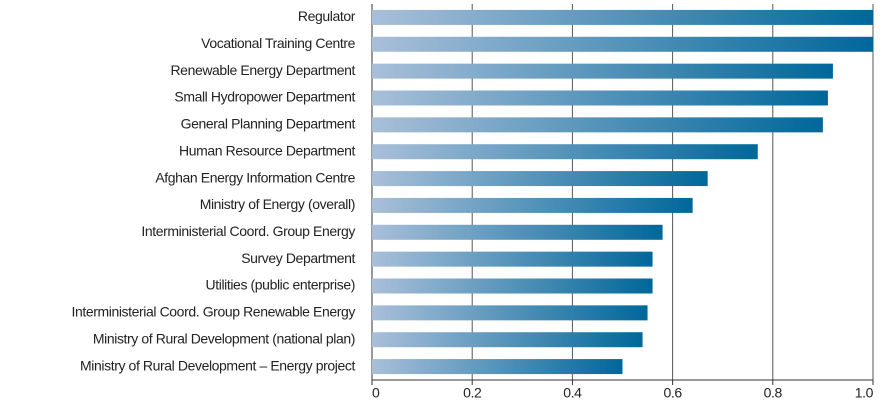 Image resolution: width=894 pixels, height=406 pixels. What do you see at coordinates (255, 177) in the screenshot?
I see `y-tick-label: Afghan Energy Information Centre` at bounding box center [255, 177].